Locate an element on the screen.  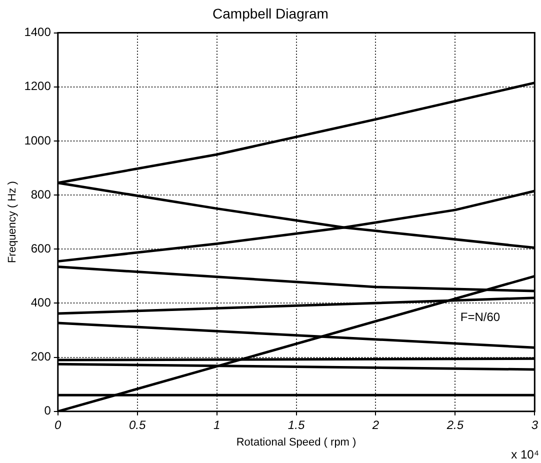
x-tick-label: 1 is located at coordinates (216, 425).